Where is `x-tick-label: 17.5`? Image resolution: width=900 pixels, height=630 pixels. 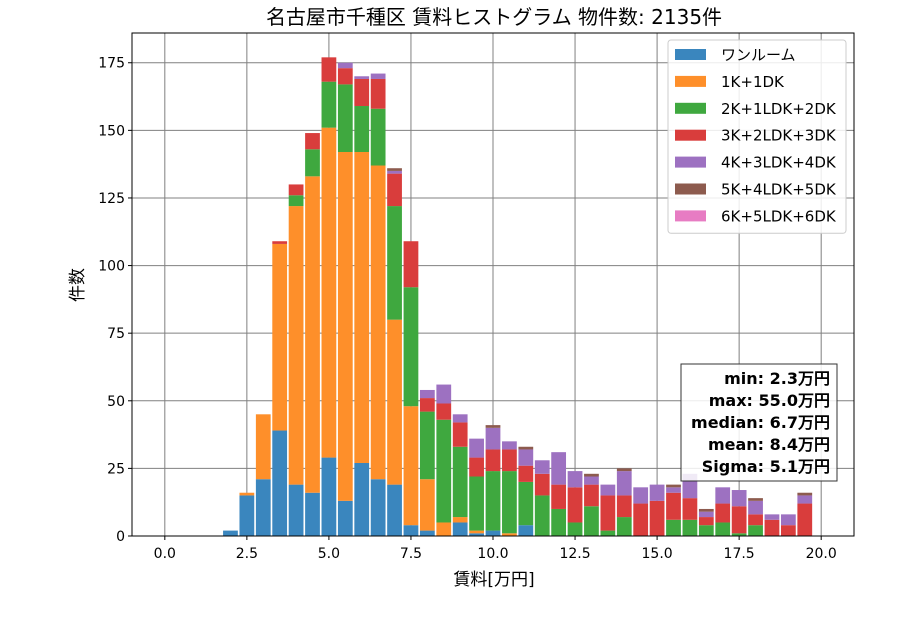 x-tick-label: 17.5 is located at coordinates (739, 554).